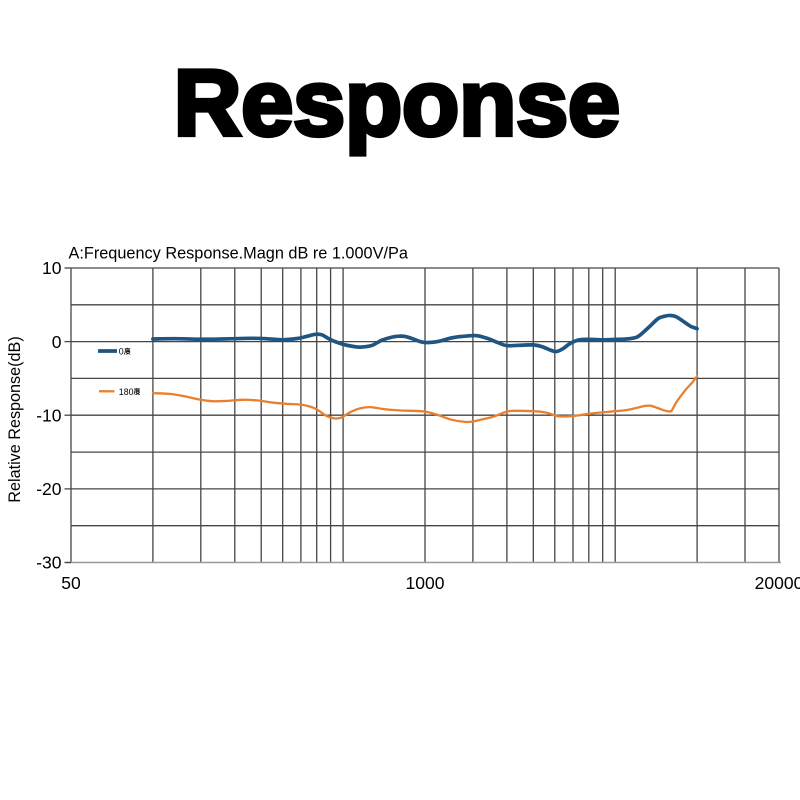 Image resolution: width=800 pixels, height=800 pixels. What do you see at coordinates (777, 583) in the screenshot?
I see `svg-text: 20000` at bounding box center [777, 583].